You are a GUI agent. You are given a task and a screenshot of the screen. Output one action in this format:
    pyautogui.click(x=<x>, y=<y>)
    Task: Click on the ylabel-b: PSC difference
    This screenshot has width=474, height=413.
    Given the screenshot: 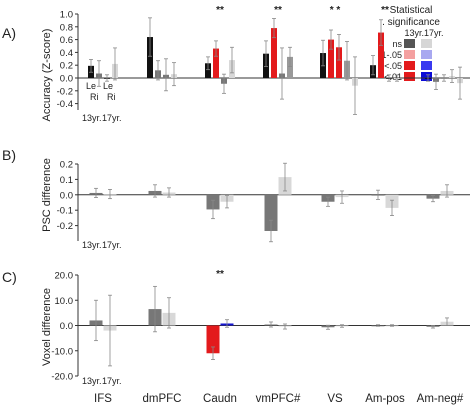 What is the action you would take?
    pyautogui.click(x=47, y=195)
    